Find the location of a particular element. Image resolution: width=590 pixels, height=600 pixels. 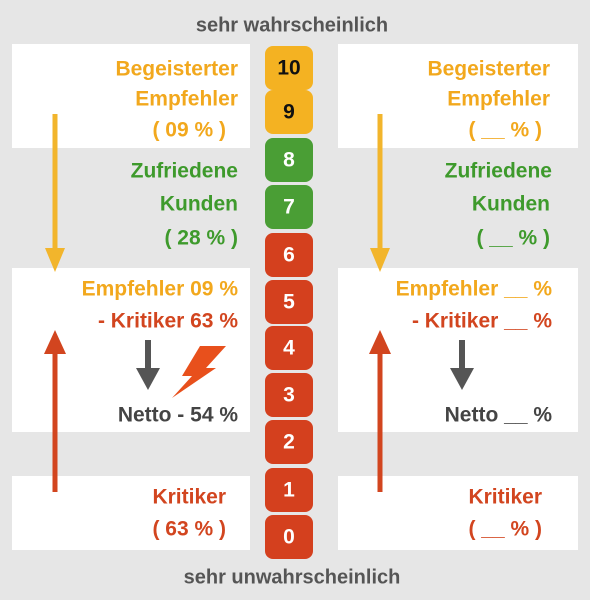

scale-number: 3 is located at coordinates (289, 395).